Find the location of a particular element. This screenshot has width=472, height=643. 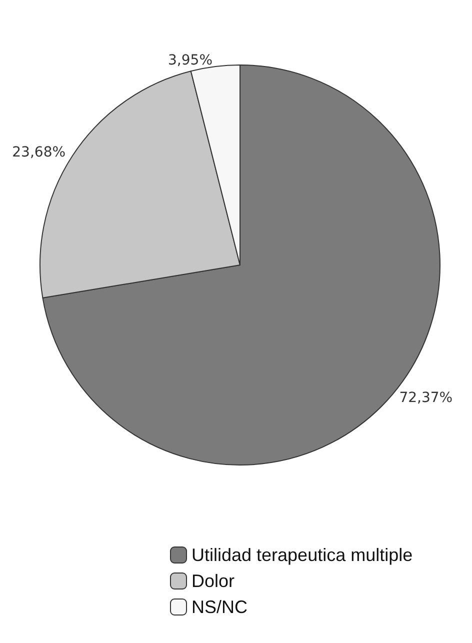

data-label: 23,68% is located at coordinates (39, 152).